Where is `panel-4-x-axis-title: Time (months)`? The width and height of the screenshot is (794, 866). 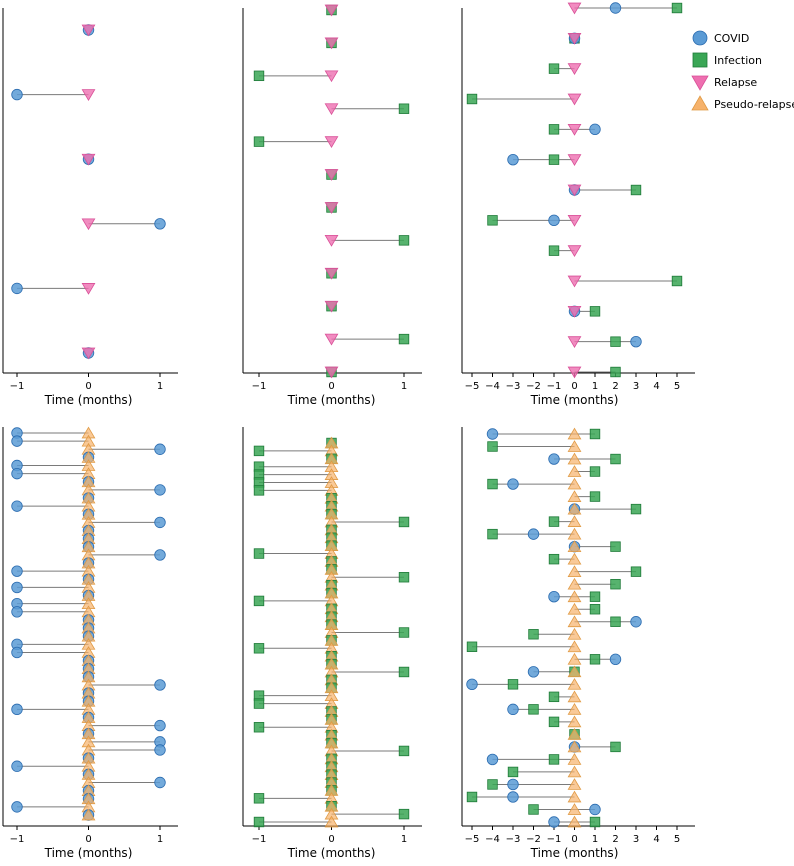 panel-4-x-axis-title: Time (months) is located at coordinates (88, 853).